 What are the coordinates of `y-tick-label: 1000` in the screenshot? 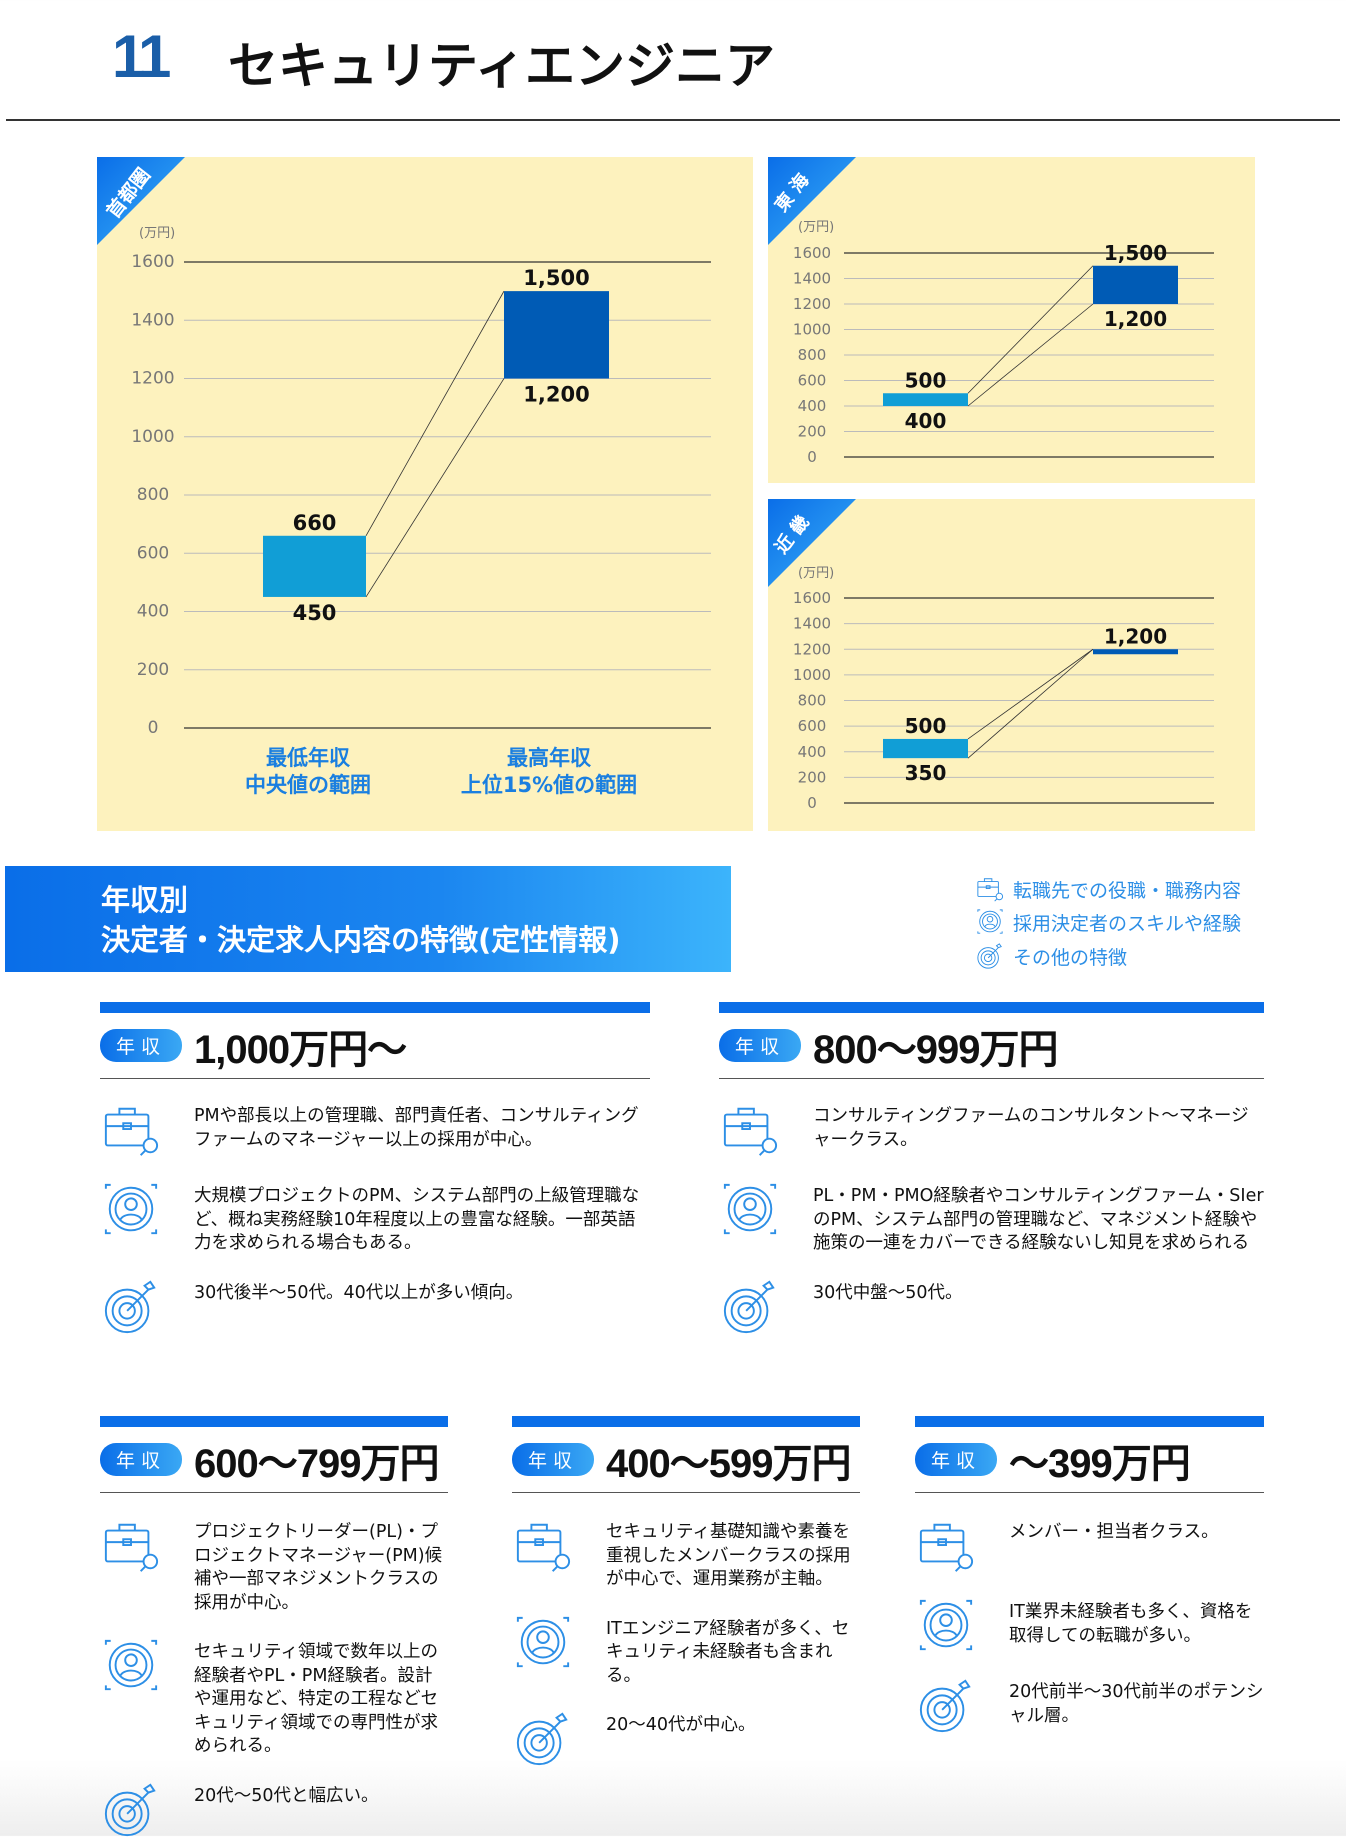 It's located at (812, 330).